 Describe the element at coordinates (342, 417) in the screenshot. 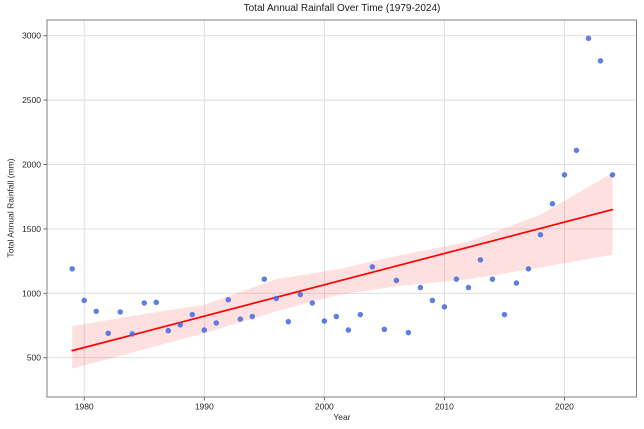

I see `x-axis-label: Year` at that location.